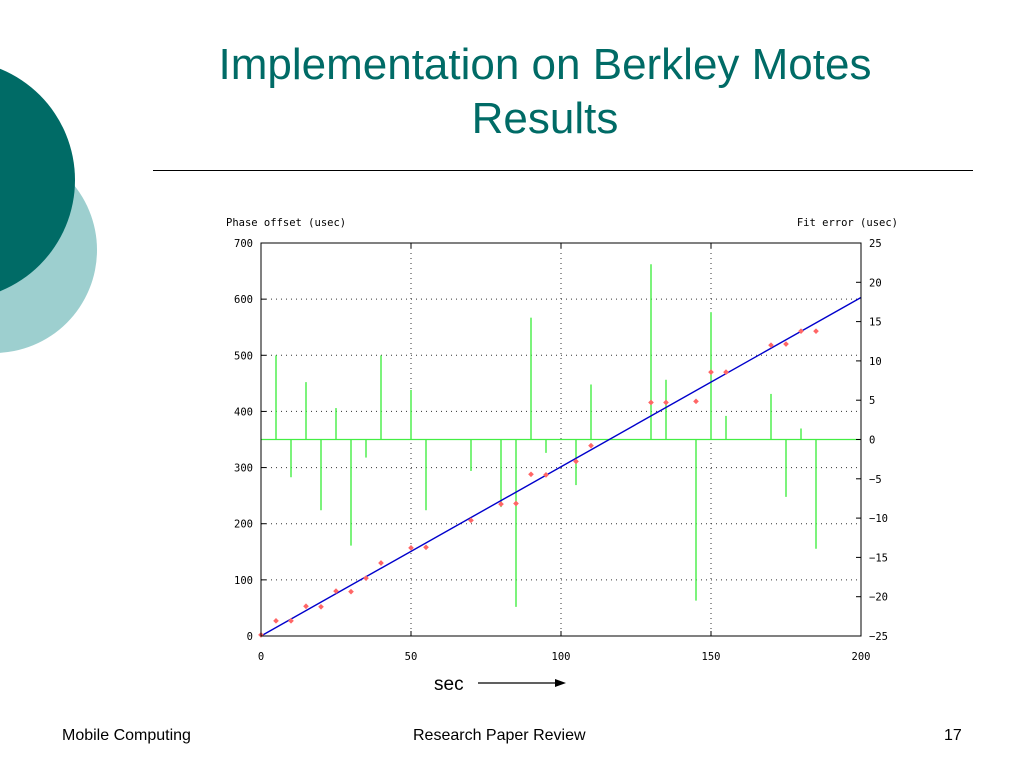 The width and height of the screenshot is (1024, 768). What do you see at coordinates (875, 283) in the screenshot?
I see `y-right-tick-label: 20` at bounding box center [875, 283].